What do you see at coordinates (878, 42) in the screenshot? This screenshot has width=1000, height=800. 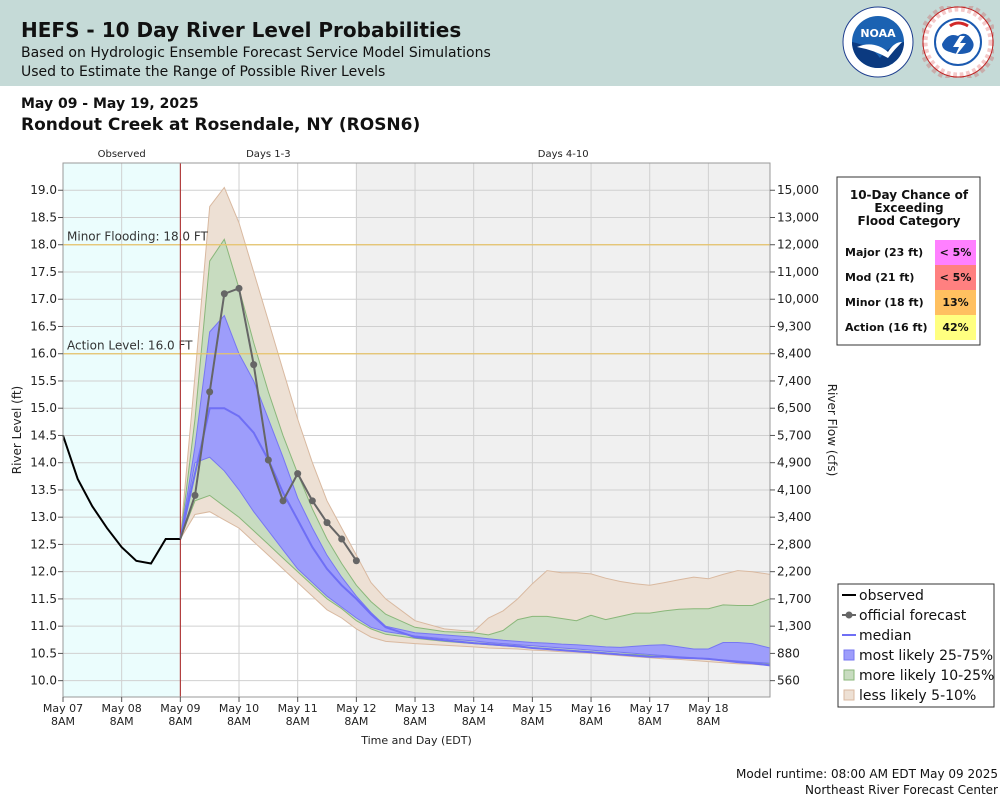 I see `noaa-logo: NOAA` at bounding box center [878, 42].